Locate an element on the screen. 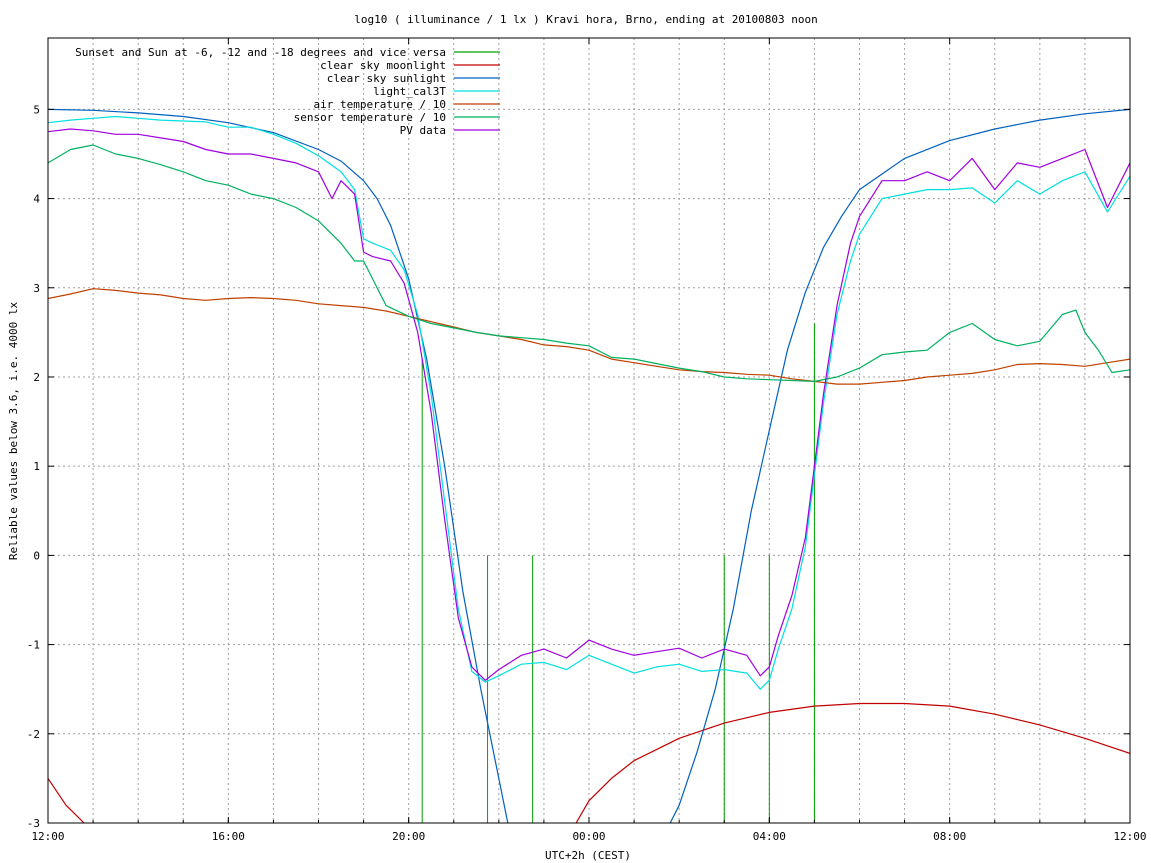  y-tick-label: -1 is located at coordinates (33, 645).